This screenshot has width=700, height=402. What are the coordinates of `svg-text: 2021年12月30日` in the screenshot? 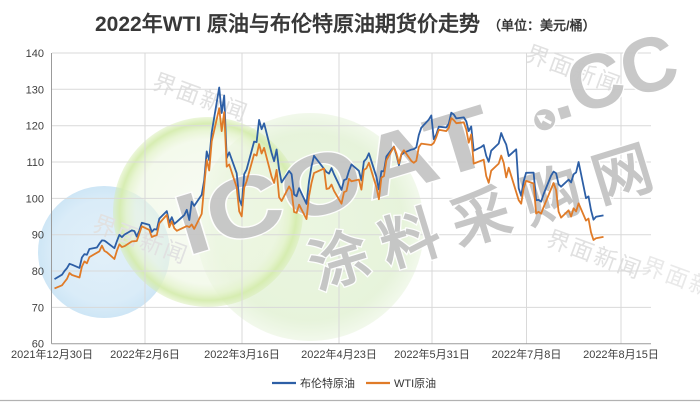 It's located at (52, 354).